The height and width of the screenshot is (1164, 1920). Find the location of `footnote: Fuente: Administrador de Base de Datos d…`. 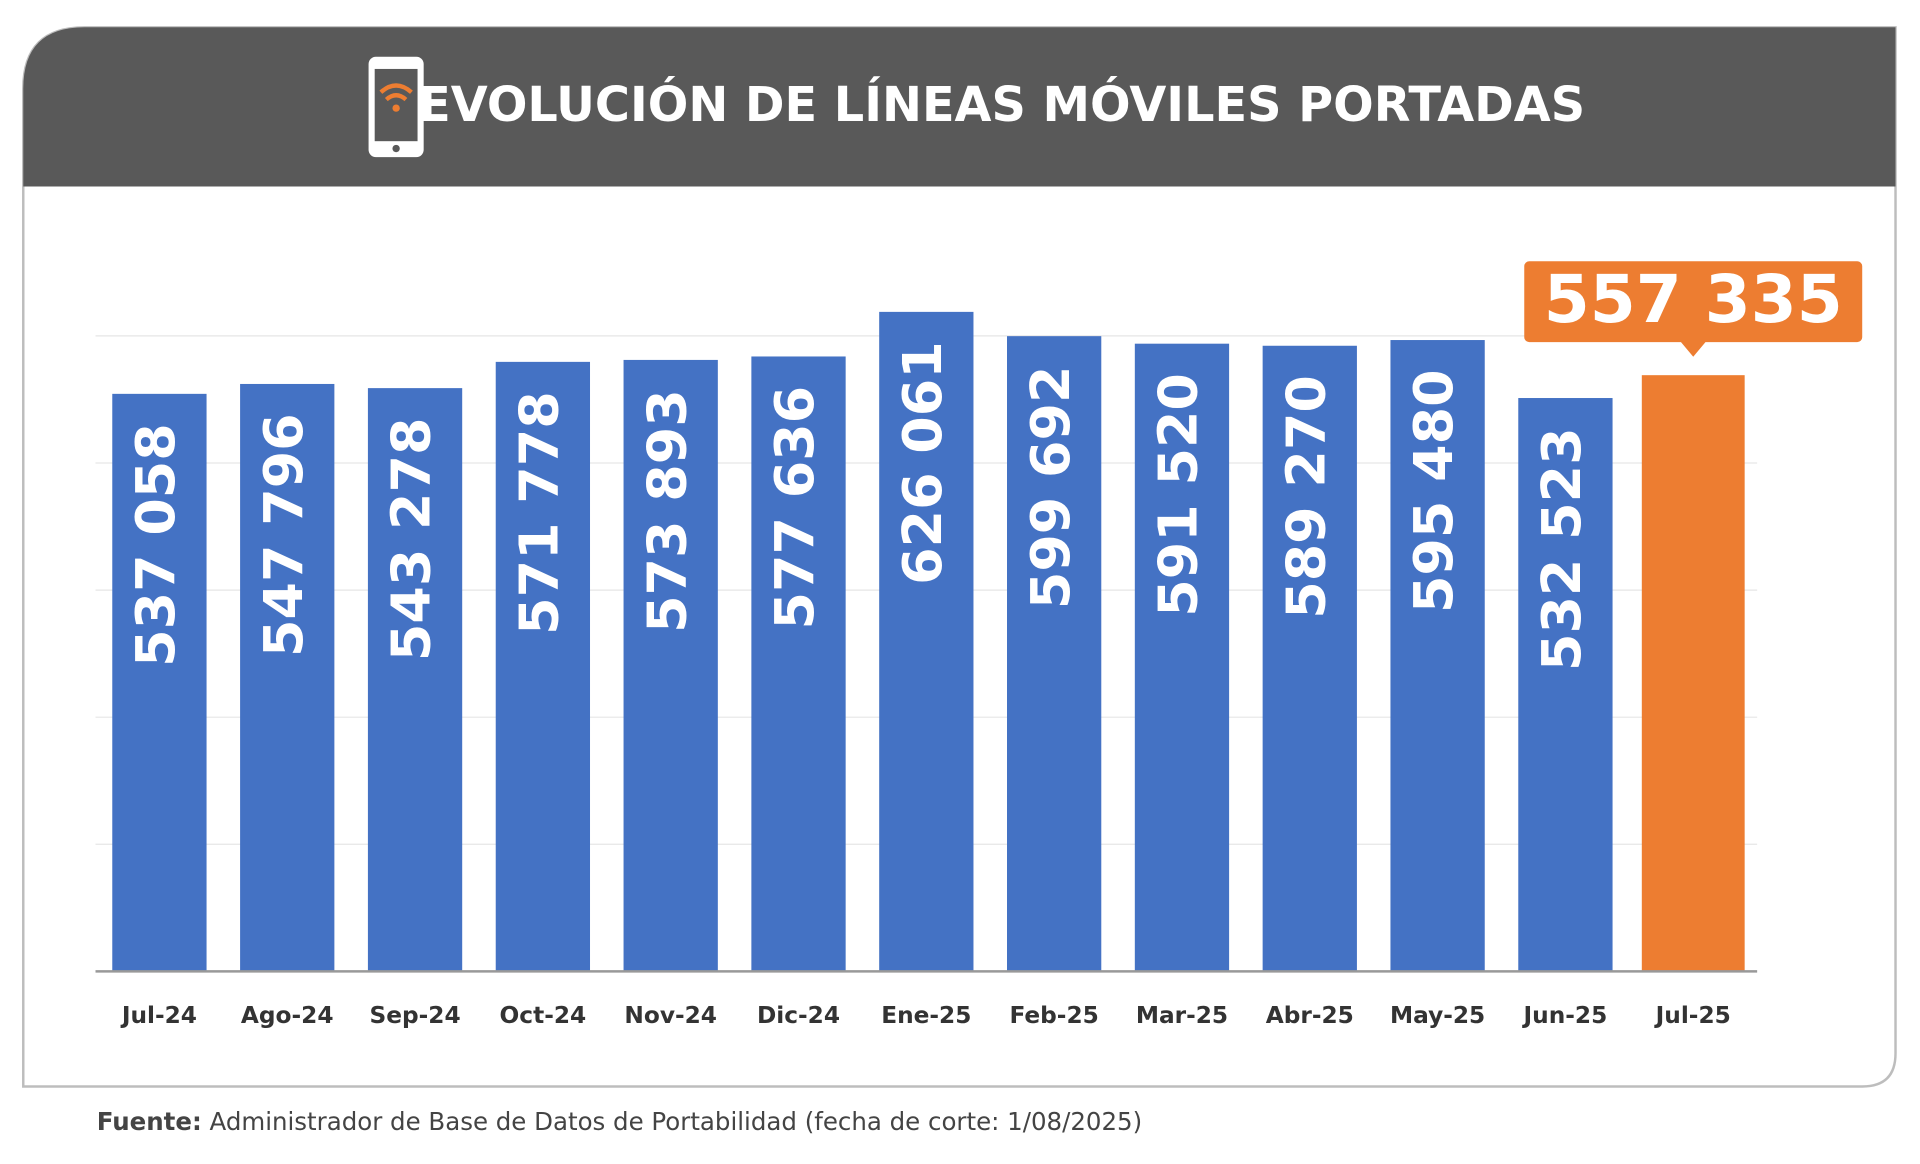

footnote: Fuente: Administrador de Base de Datos d… is located at coordinates (619, 1121).